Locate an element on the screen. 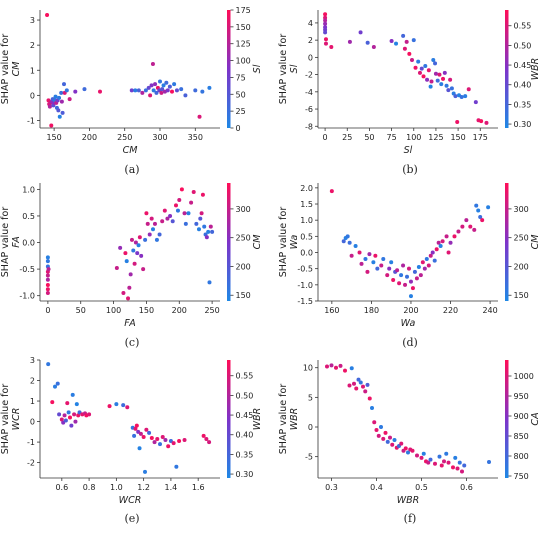 The height and width of the screenshot is (534, 550). colorbar-tick-label: 0.45 is located at coordinates (523, 65).